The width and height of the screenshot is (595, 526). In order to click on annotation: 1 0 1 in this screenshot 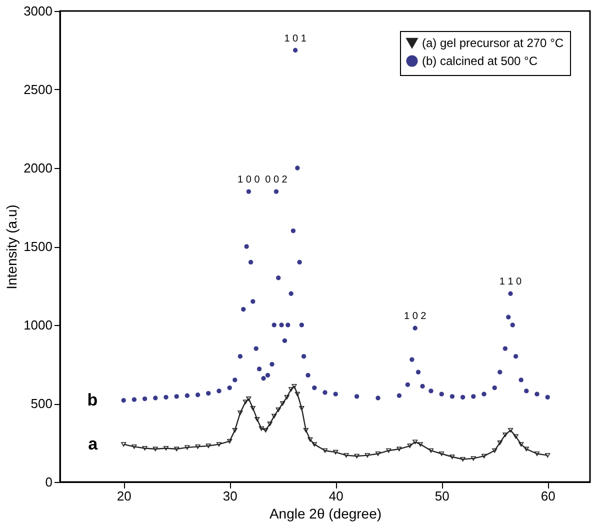, I will do `click(295, 38)`.